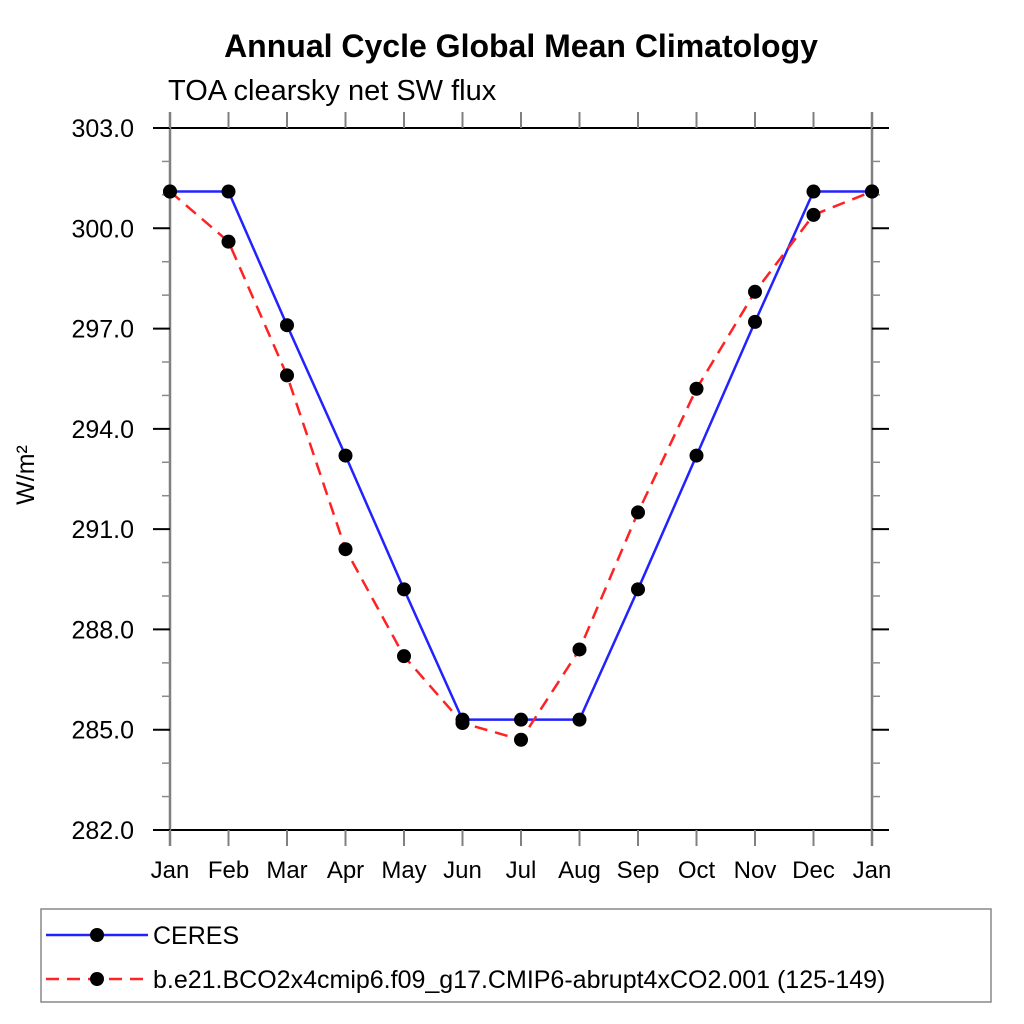  Describe the element at coordinates (332, 91) in the screenshot. I see `chart-subtitle: TOA clearsky net SW flux` at that location.